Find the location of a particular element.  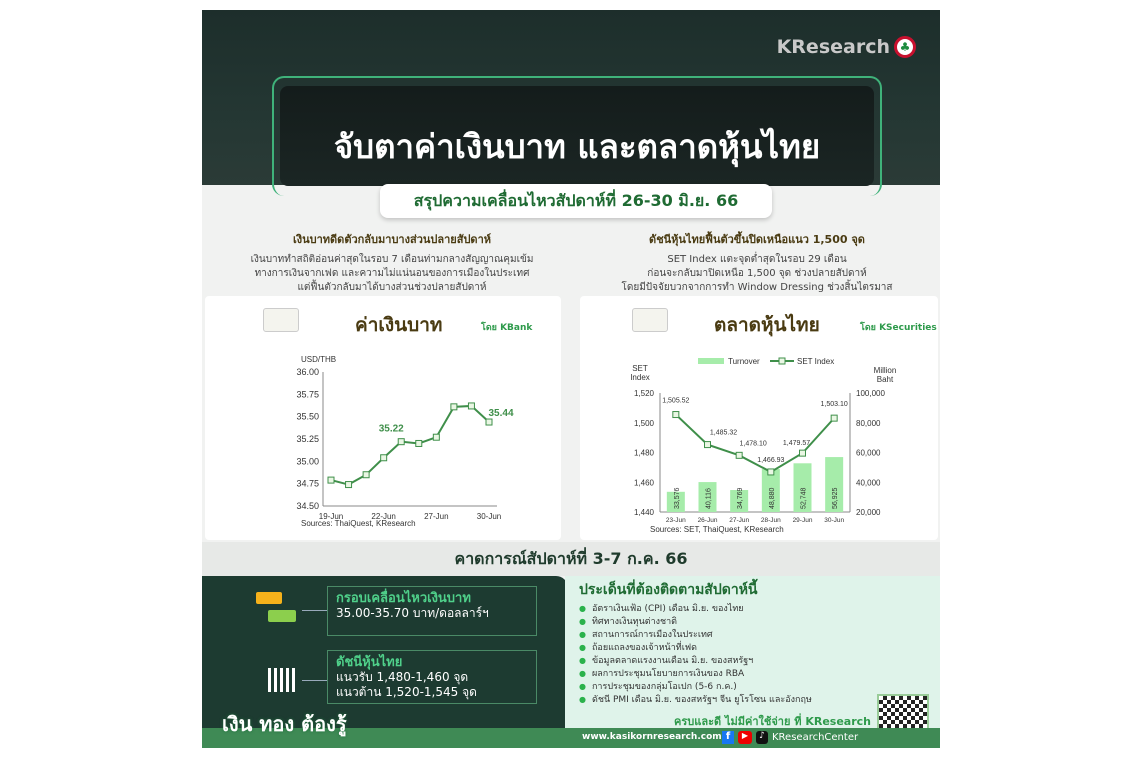

right-tick-label: 20,000 is located at coordinates (868, 512).